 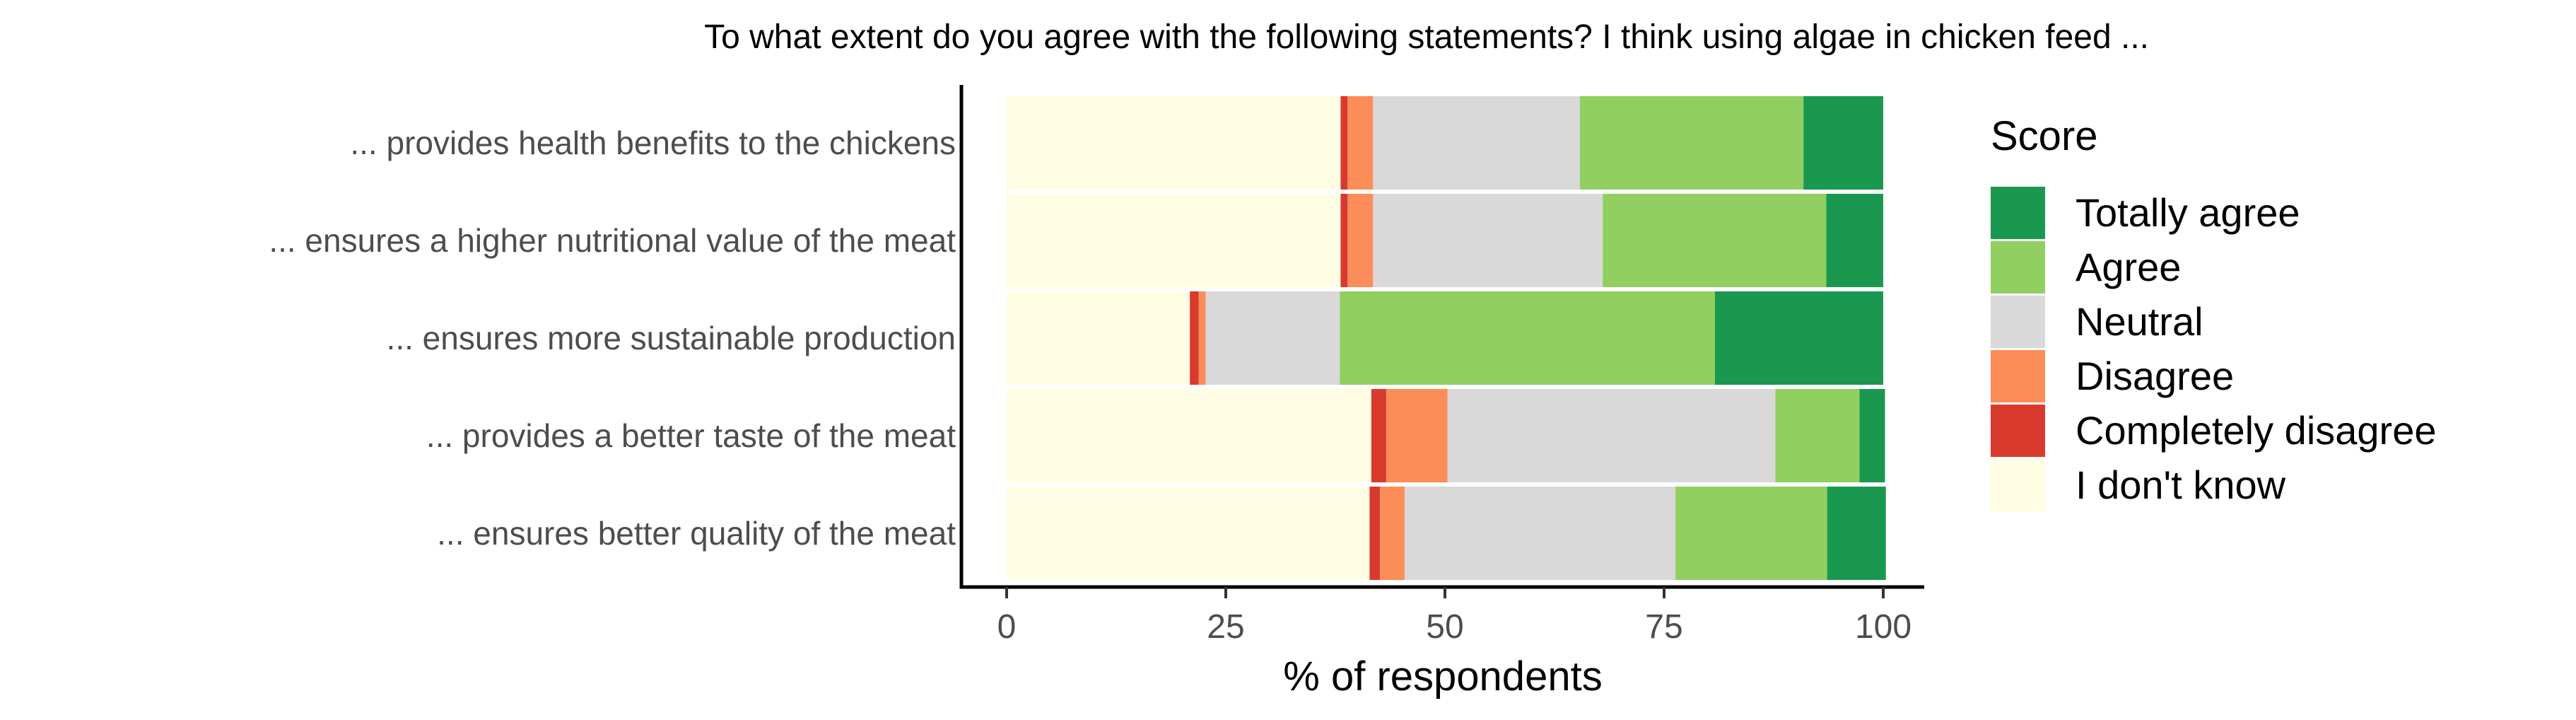 I want to click on x-axis-ticks: 0 25 50 75 100, so click(x=1454, y=616).